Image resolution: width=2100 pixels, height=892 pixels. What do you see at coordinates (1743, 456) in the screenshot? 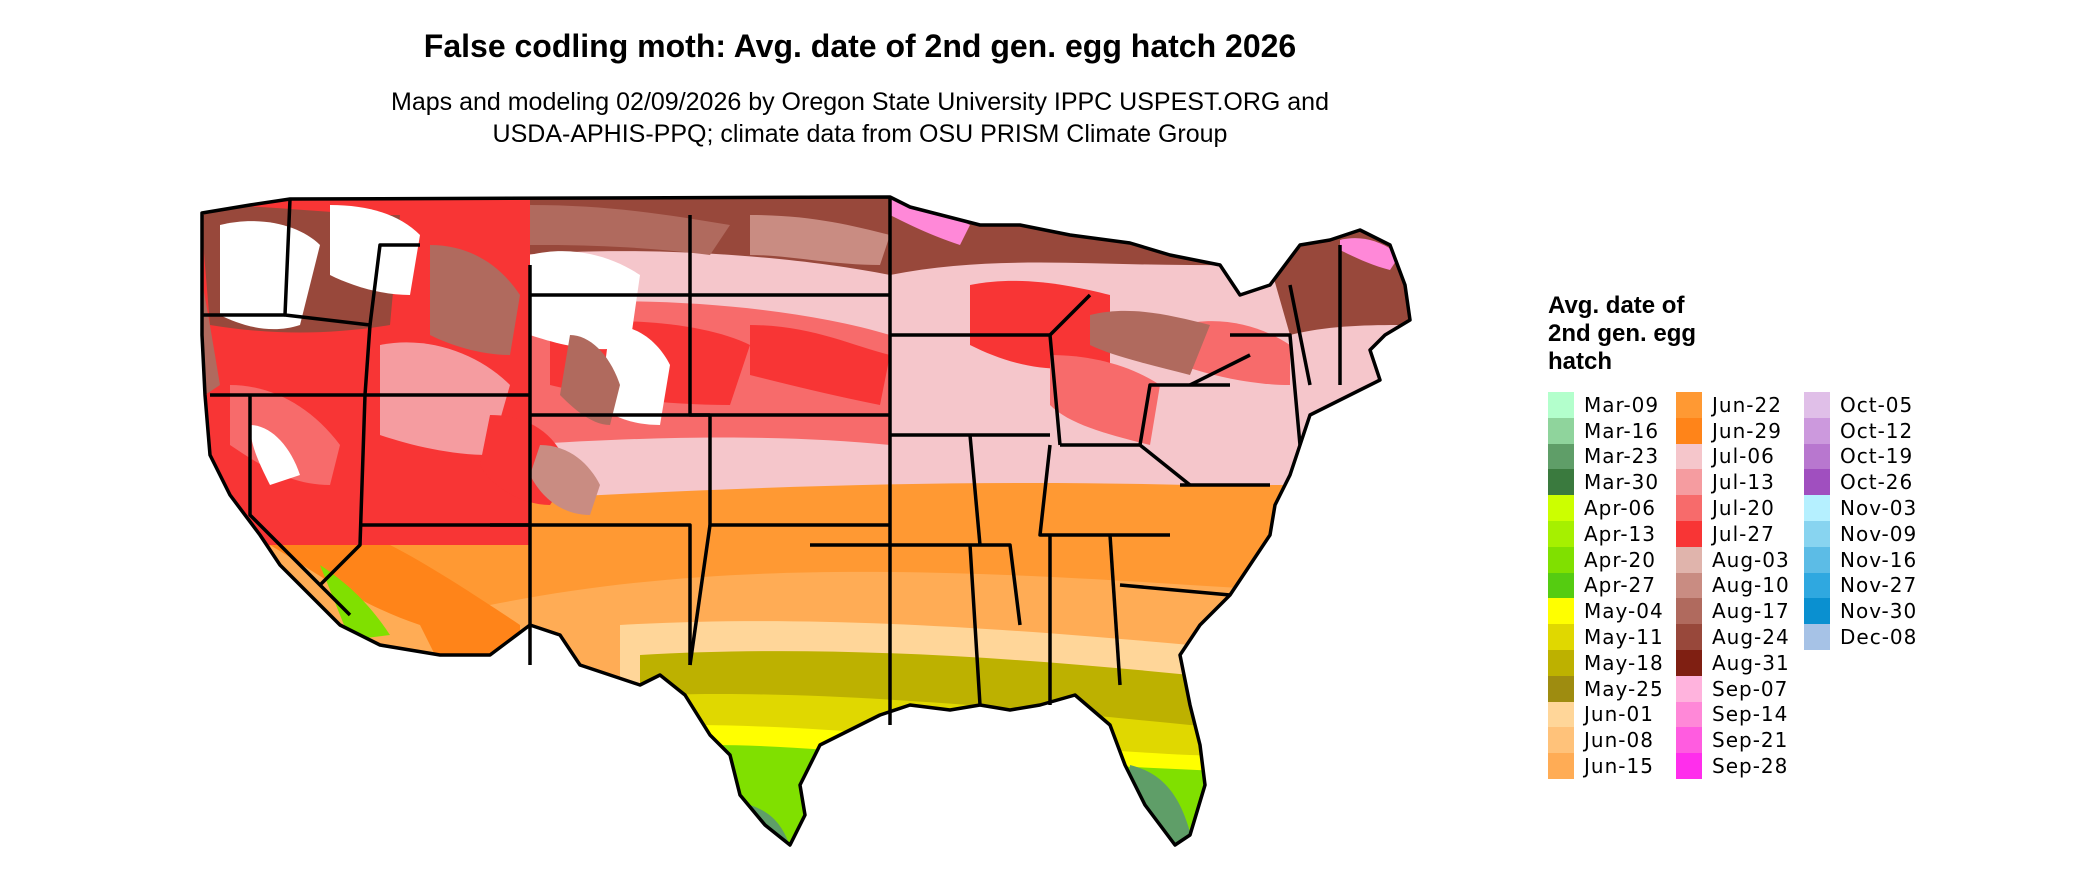
I see `legend-label: Jul-06` at bounding box center [1743, 456].